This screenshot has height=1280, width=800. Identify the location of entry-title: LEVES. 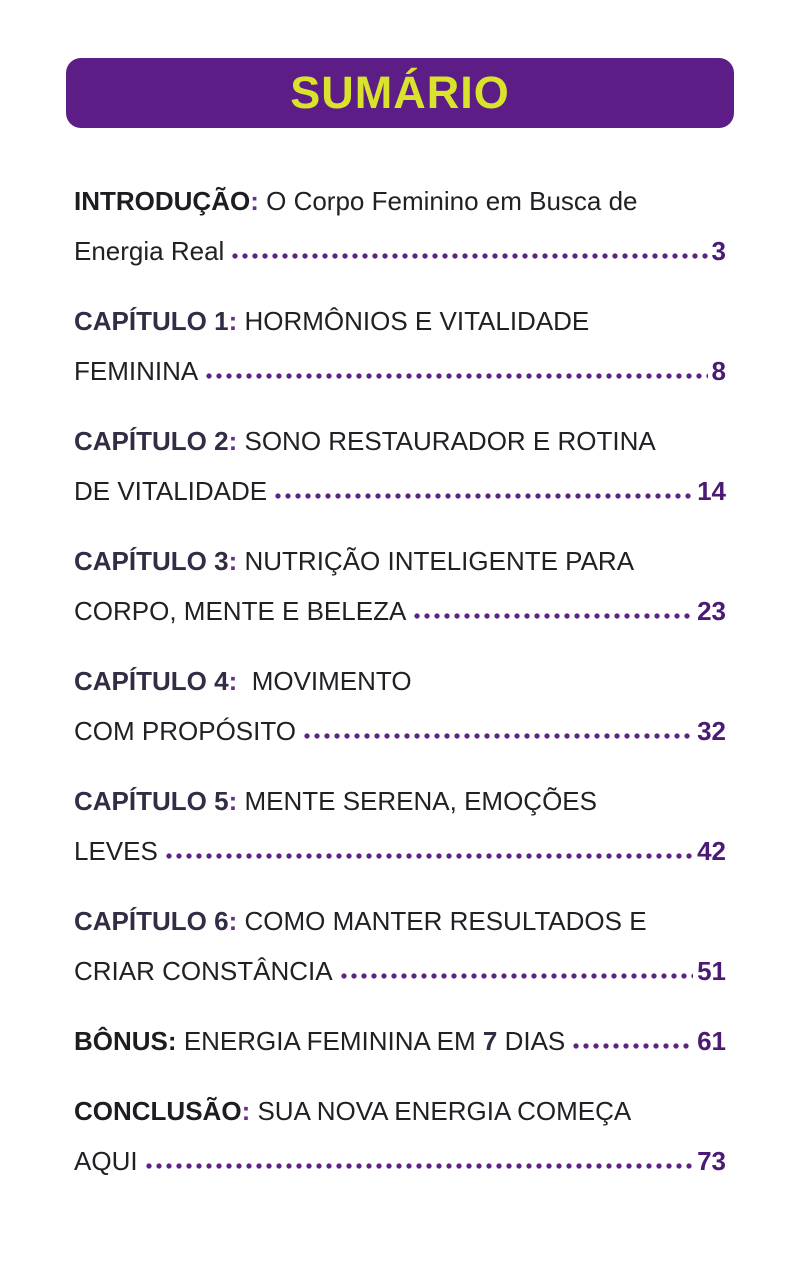
(116, 851).